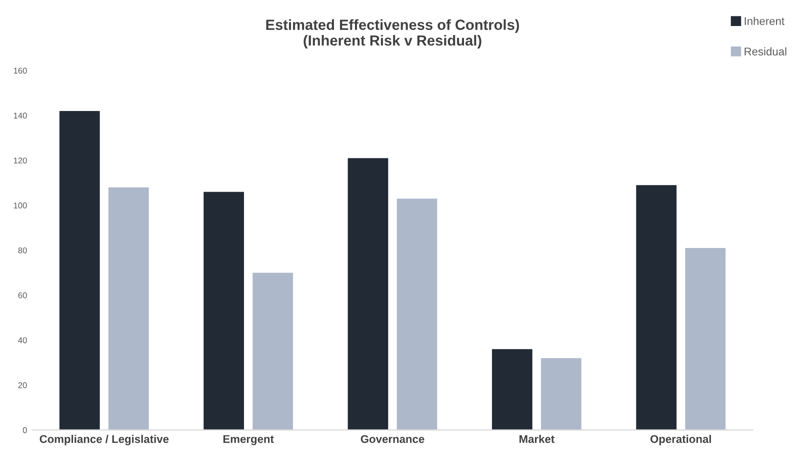 This screenshot has height=455, width=801. What do you see at coordinates (20, 71) in the screenshot?
I see `y-tick-label: 160` at bounding box center [20, 71].